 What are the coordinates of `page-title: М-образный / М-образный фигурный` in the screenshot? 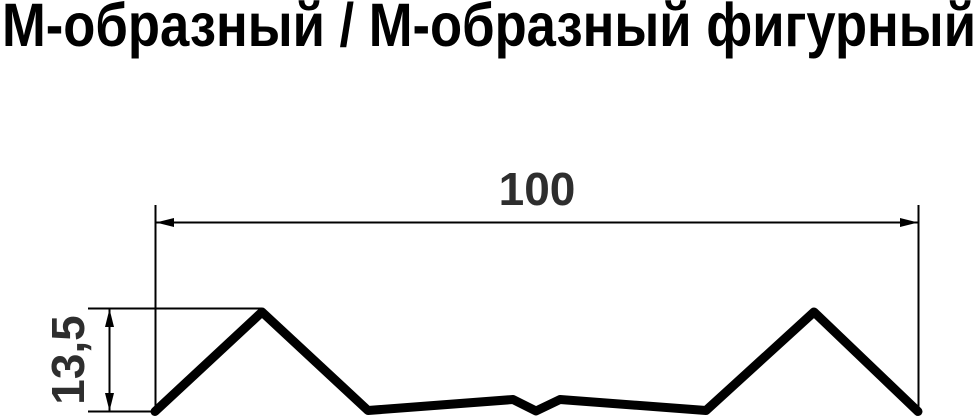 It's located at (489, 29).